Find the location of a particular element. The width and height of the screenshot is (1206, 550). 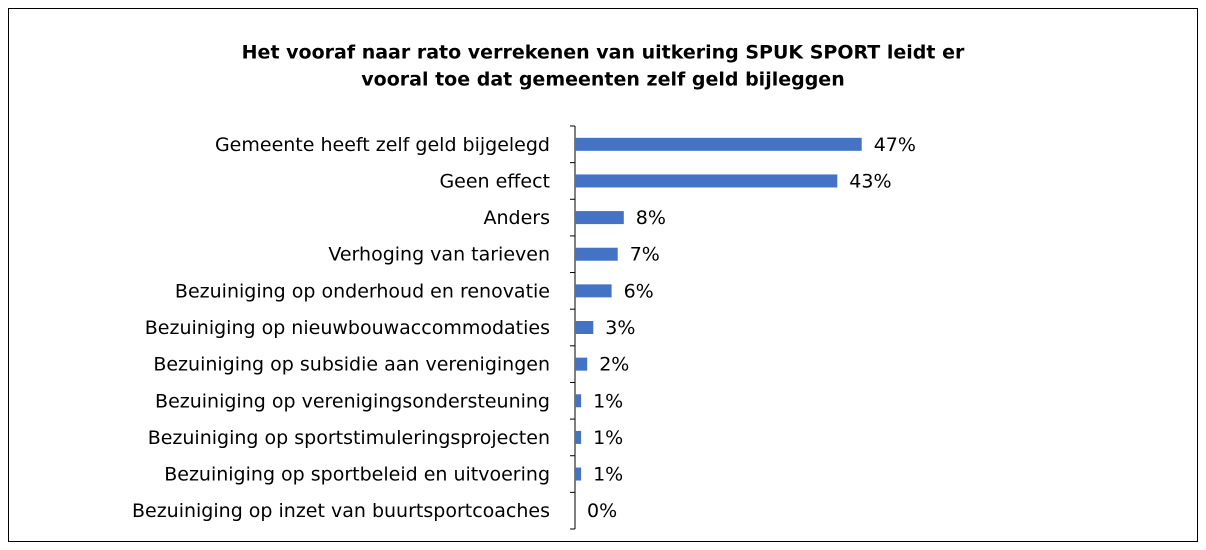

y-tick-label: Bezuiniging op sportbeleid en uitvoering is located at coordinates (357, 475).